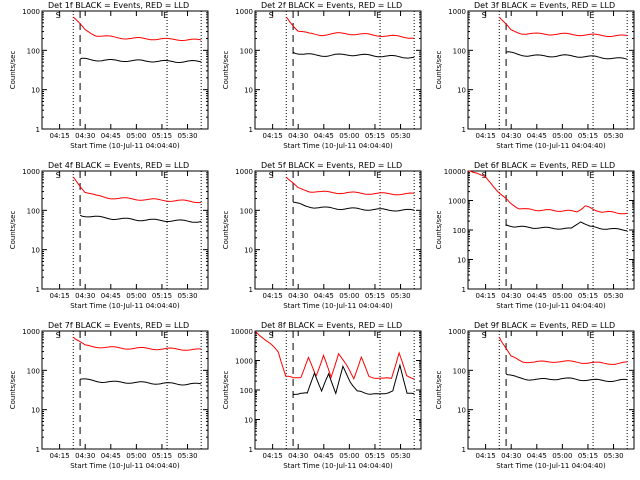 The height and width of the screenshot is (480, 640). What do you see at coordinates (118, 325) in the screenshot?
I see `chart-title: Det 7f BLACK = Events, RED = LLD` at bounding box center [118, 325].